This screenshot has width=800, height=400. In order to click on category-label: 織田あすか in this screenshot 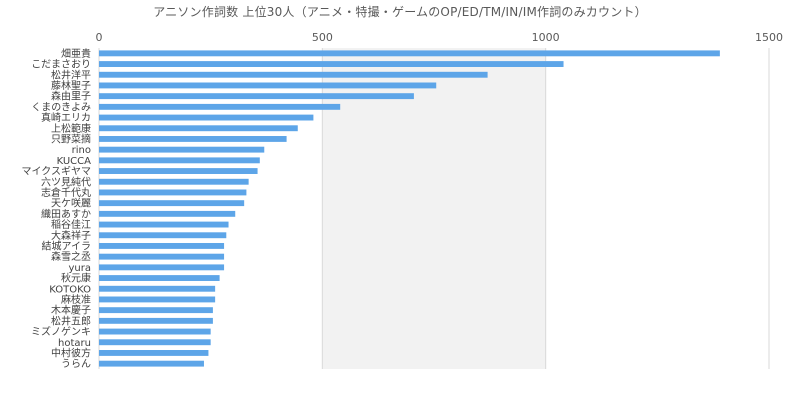, I will do `click(66, 213)`.